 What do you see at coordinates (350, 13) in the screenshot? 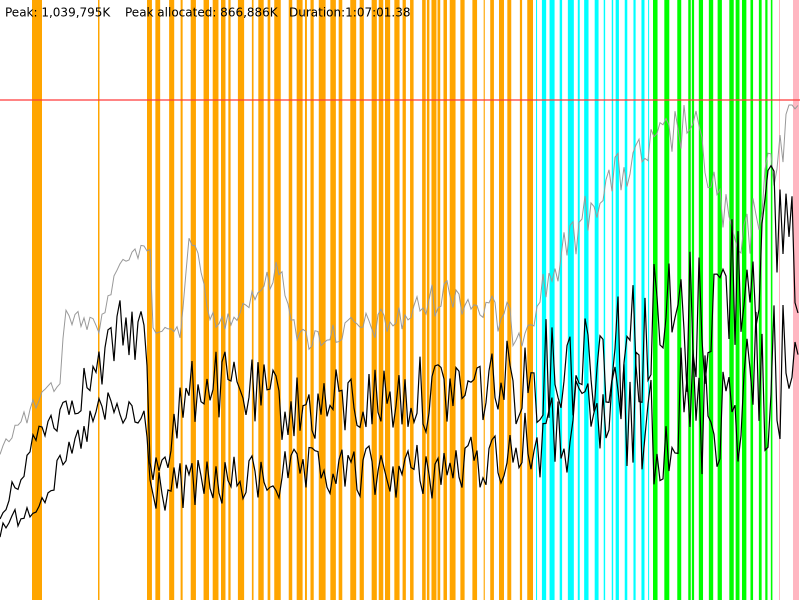
I see `duration-text: Duration:1:07:01.38` at bounding box center [350, 13].